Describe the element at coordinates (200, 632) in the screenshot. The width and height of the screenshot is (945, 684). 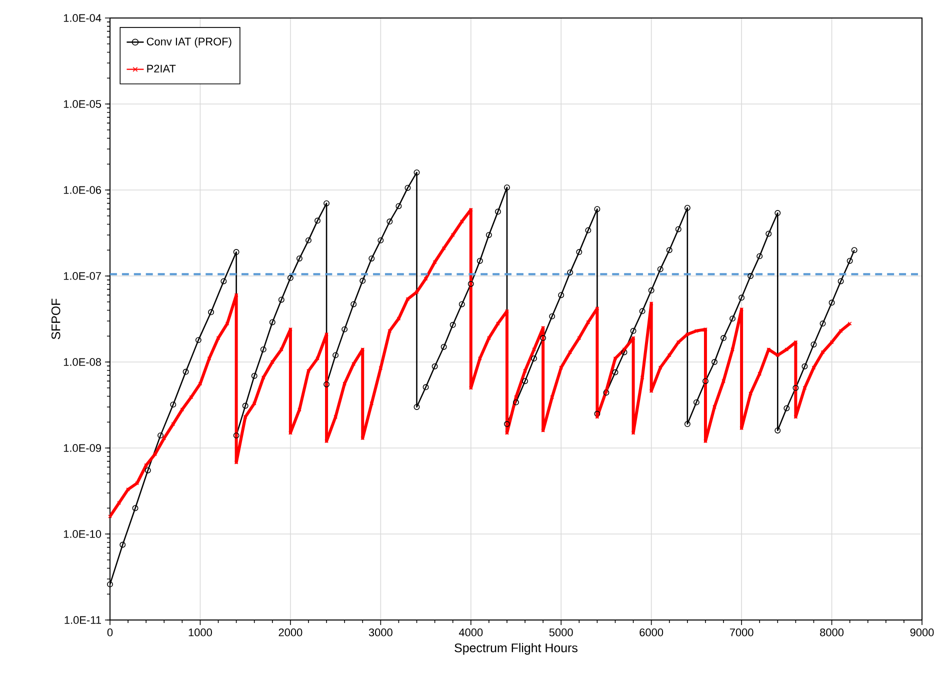
I see `x-tick-label: 1000` at that location.